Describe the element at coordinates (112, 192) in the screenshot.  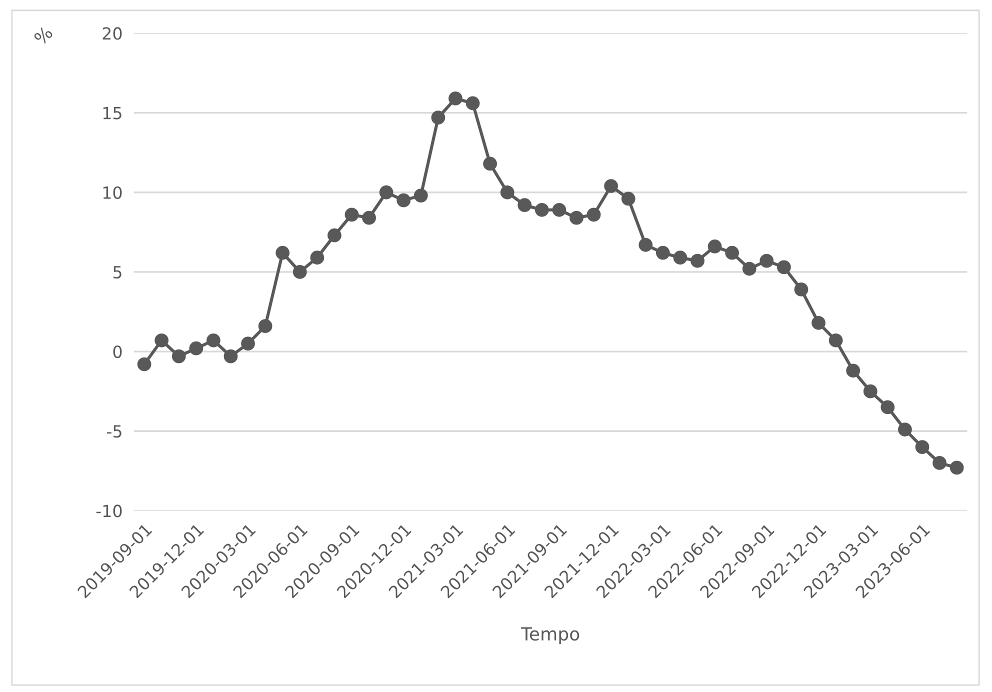
I see `y-tick-label: 10` at that location.